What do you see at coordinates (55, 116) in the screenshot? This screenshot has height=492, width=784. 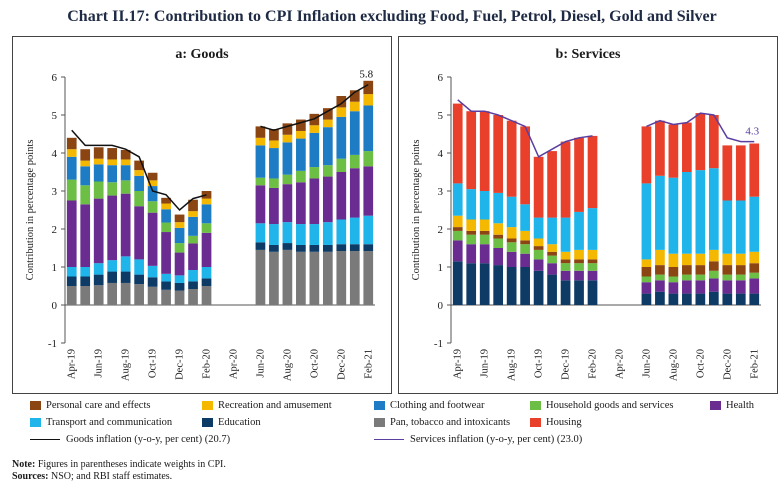 I see `goods-y-tick-label: 5` at bounding box center [55, 116].